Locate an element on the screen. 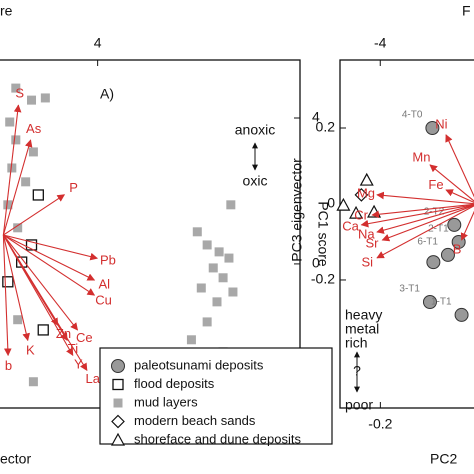 The width and height of the screenshot is (474, 474). point-label: 1-T1 is located at coordinates (441, 302).